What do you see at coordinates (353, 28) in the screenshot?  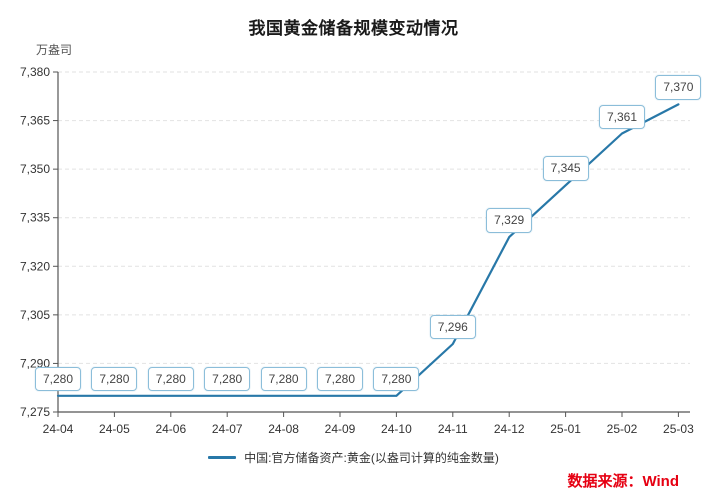 I see `chart-title: 我国黄金储备规模变动情况` at bounding box center [353, 28].